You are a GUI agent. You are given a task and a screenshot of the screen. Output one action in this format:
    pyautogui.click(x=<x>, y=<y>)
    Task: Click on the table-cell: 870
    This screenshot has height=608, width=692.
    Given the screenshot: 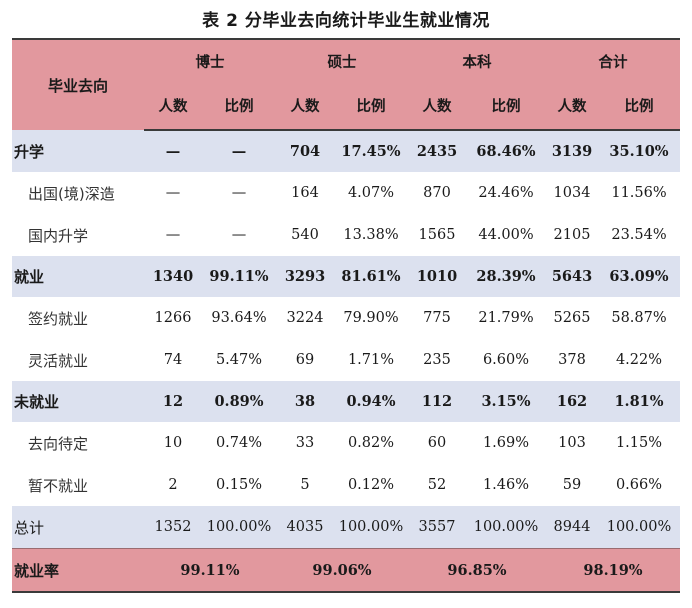 What is the action you would take?
    pyautogui.click(x=437, y=193)
    